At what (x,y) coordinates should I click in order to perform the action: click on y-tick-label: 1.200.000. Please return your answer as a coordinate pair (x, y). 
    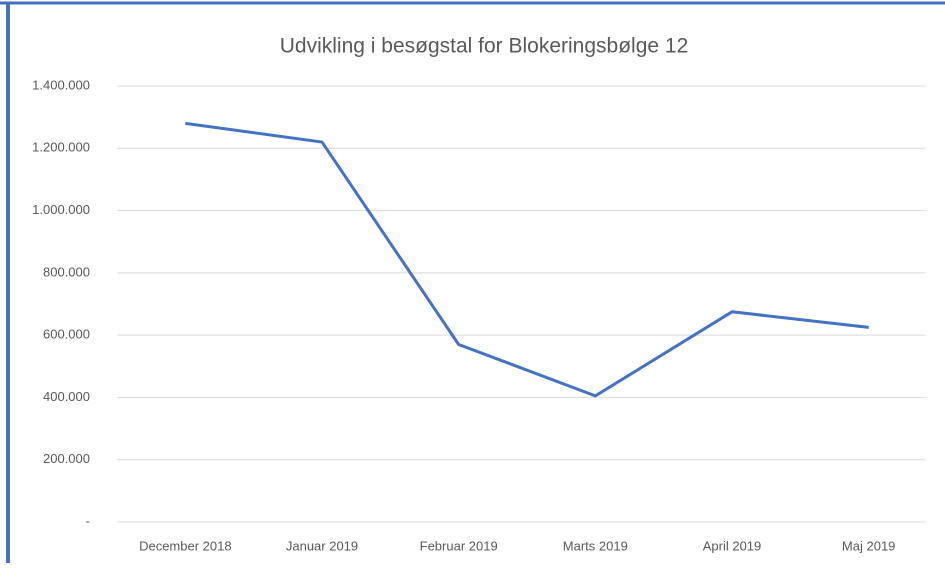
    Looking at the image, I should click on (61, 147).